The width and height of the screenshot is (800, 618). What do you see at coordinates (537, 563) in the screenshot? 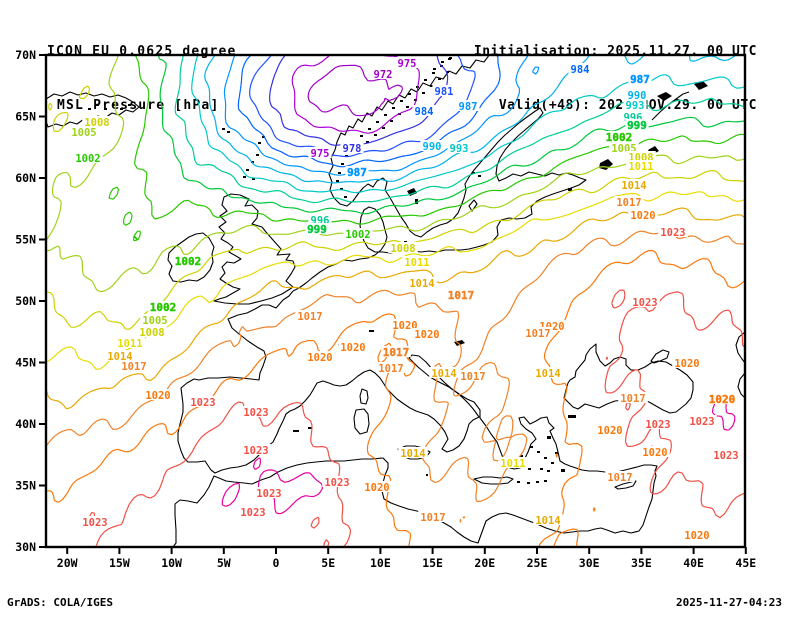
I see `lon-tick-label: 25E` at bounding box center [537, 563].